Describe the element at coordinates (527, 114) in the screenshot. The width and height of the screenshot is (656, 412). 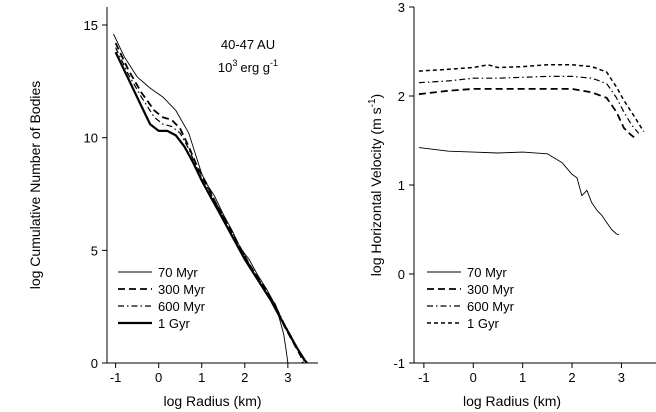
I see `series-line-300-myr` at that location.